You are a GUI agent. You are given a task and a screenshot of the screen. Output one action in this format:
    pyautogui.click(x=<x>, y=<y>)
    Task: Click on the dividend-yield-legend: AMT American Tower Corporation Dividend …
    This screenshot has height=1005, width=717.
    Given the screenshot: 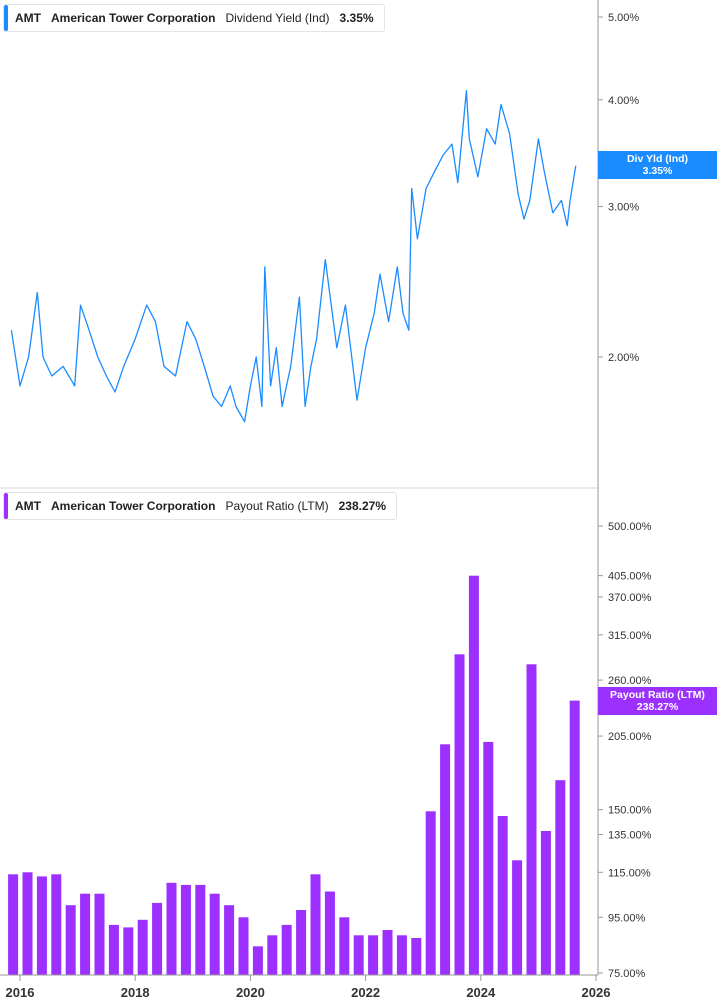 What is the action you would take?
    pyautogui.click(x=194, y=18)
    